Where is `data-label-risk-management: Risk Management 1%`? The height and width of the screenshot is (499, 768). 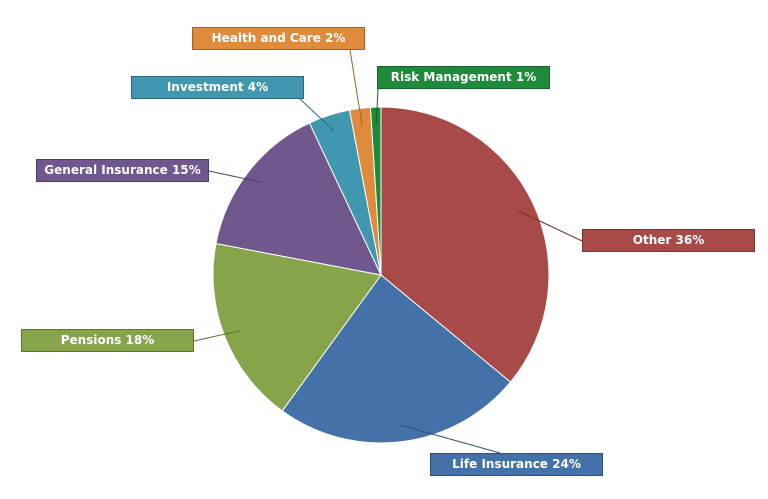 data-label-risk-management: Risk Management 1% is located at coordinates (463, 77).